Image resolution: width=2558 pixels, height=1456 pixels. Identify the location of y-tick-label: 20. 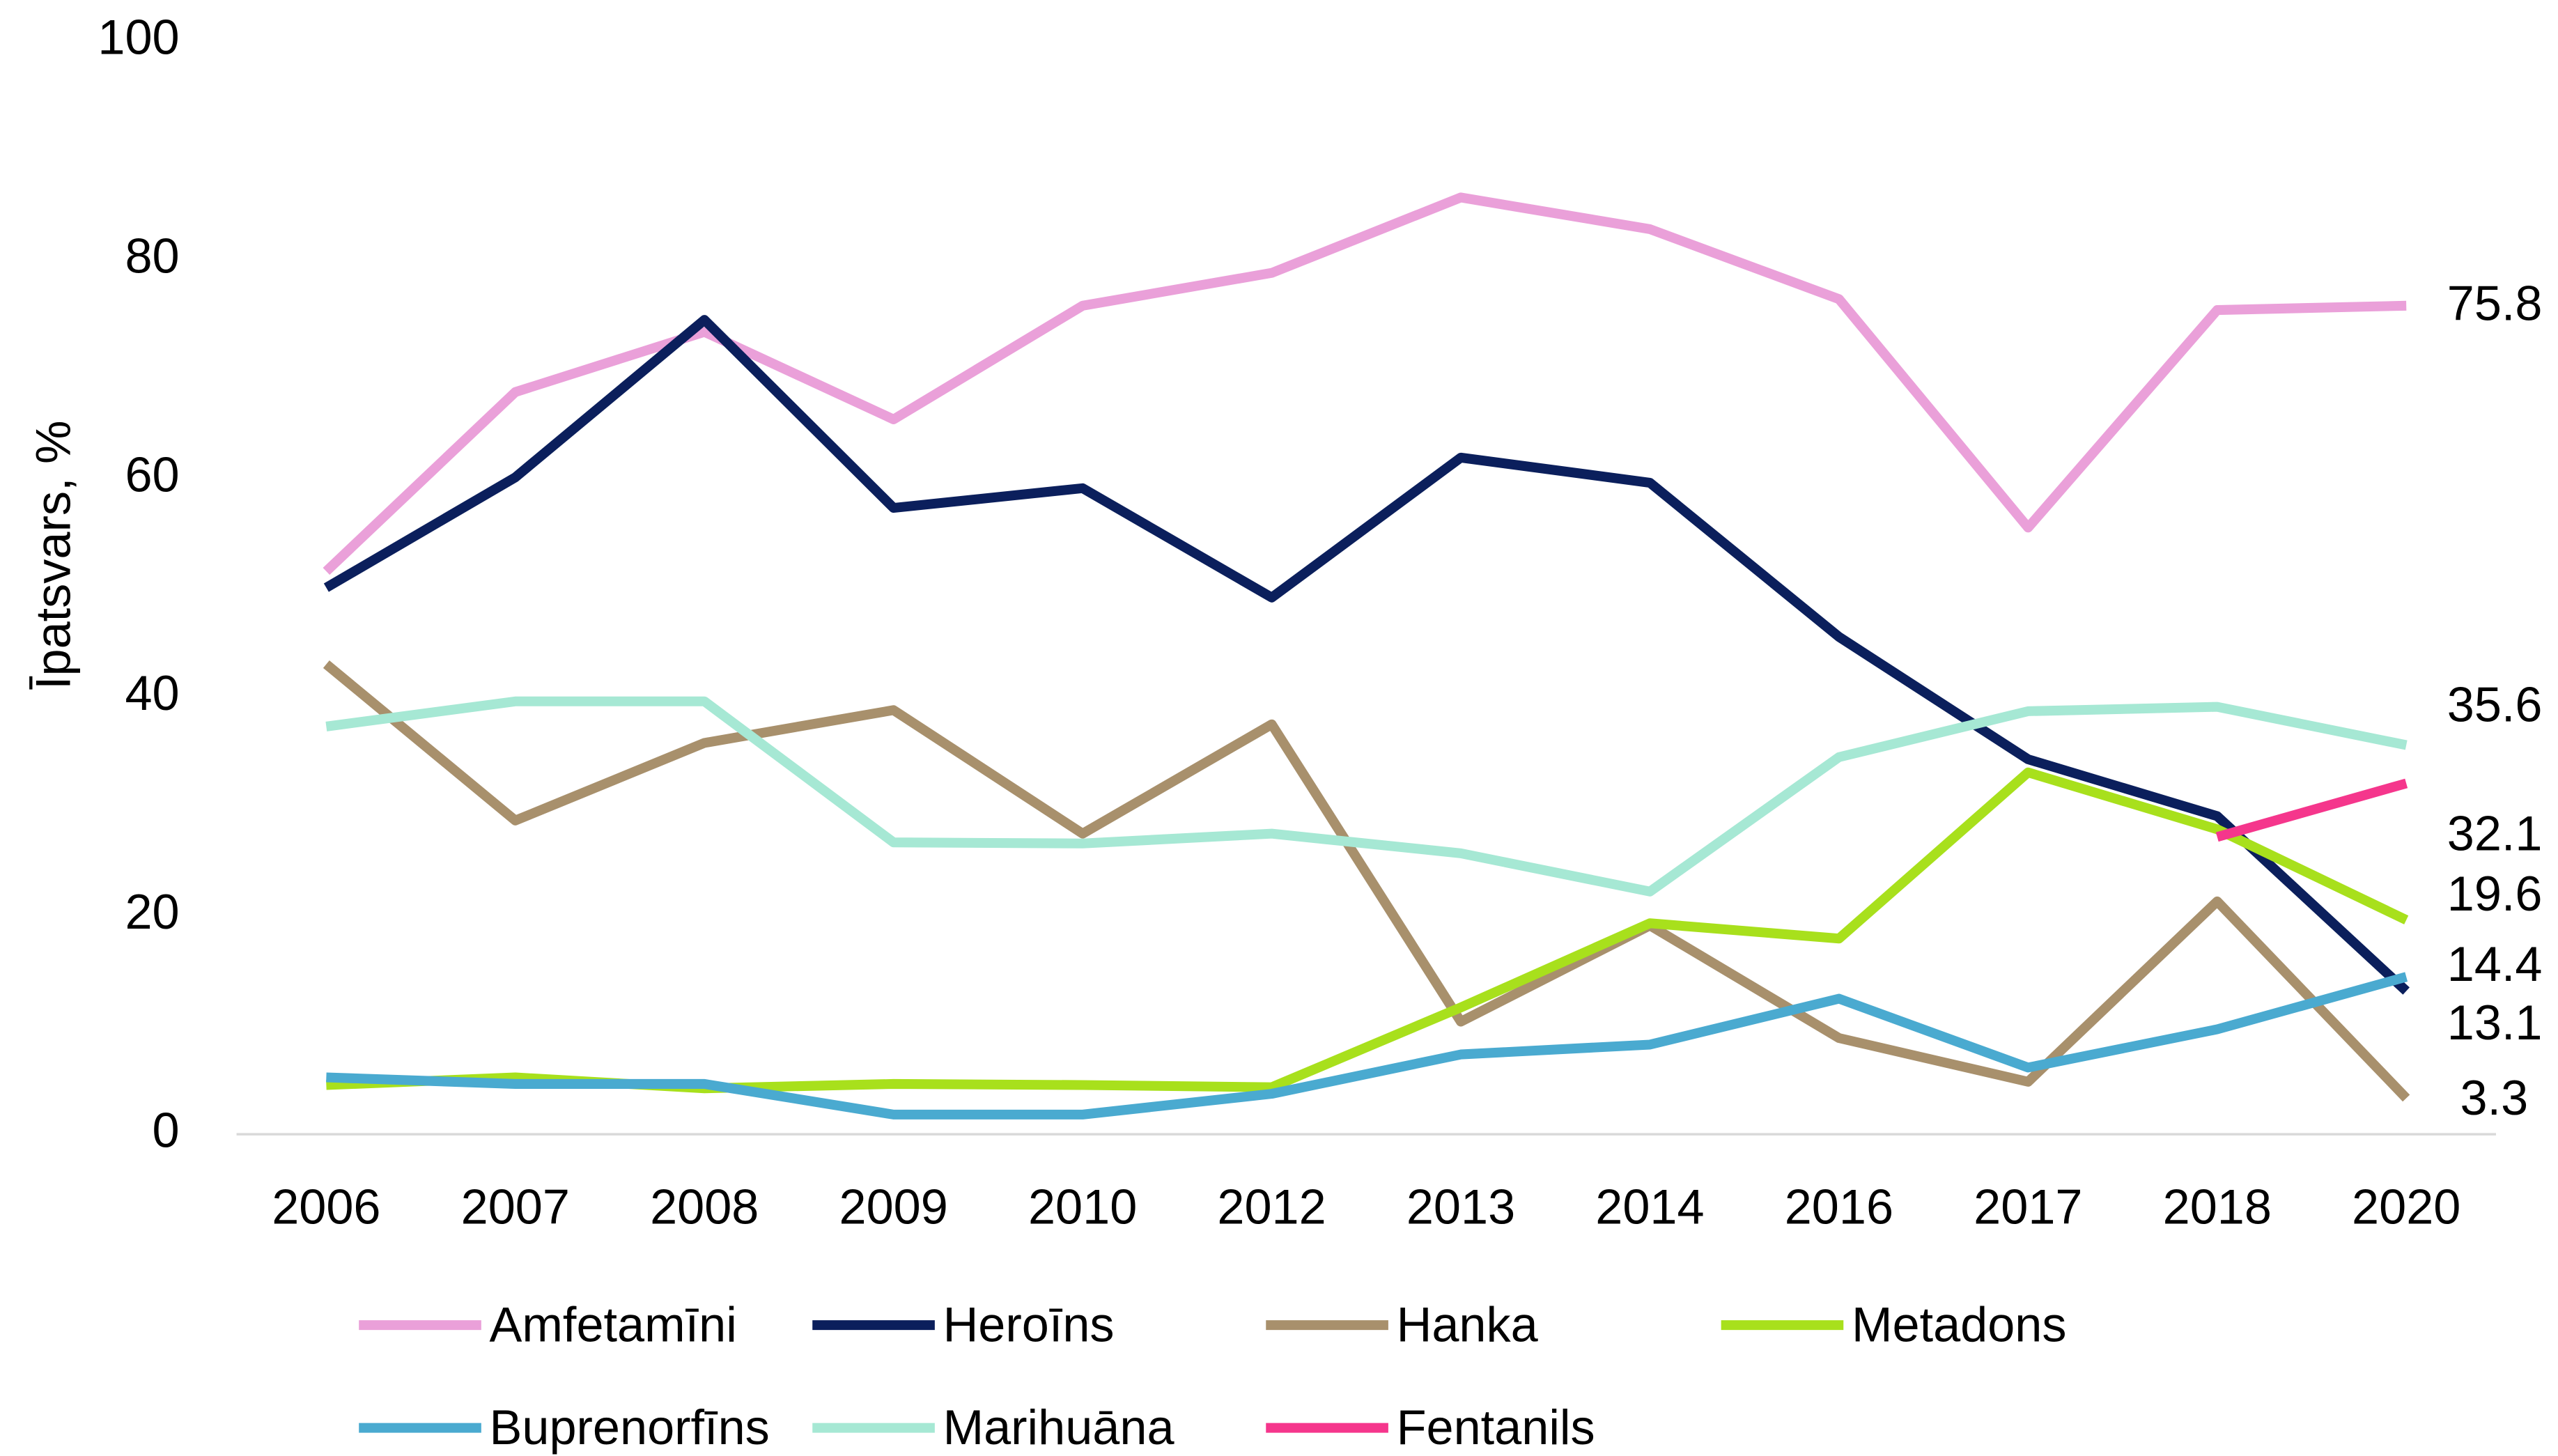
(152, 911).